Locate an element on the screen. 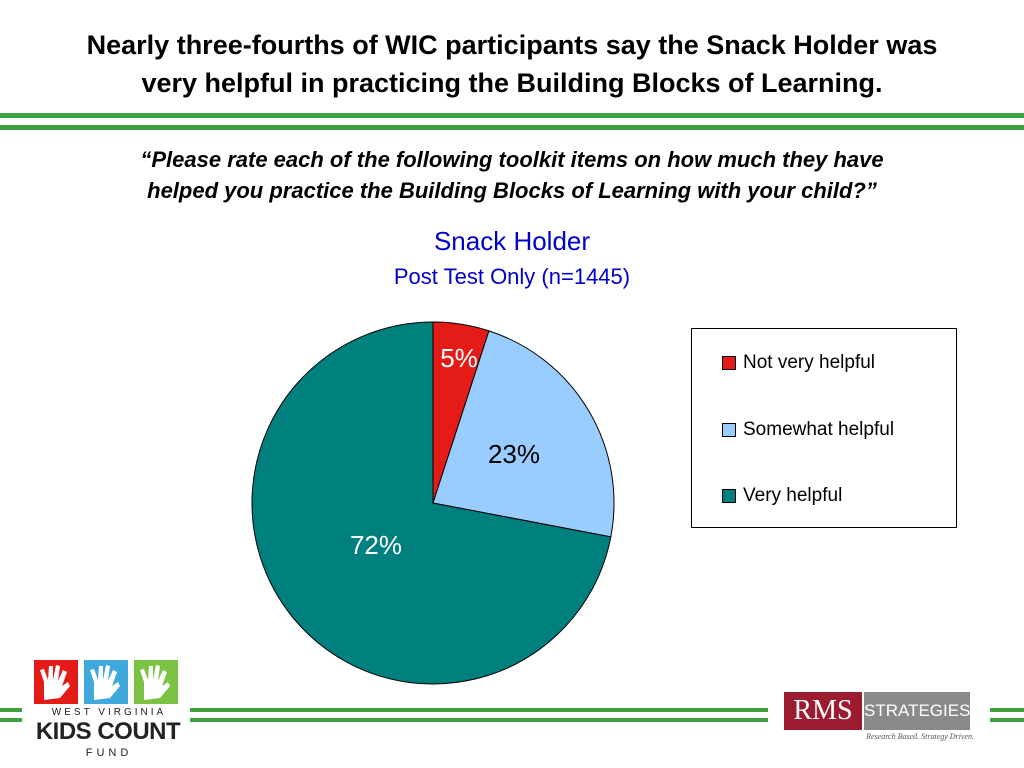  pie-slice-somewhat-helpful is located at coordinates (523, 434).